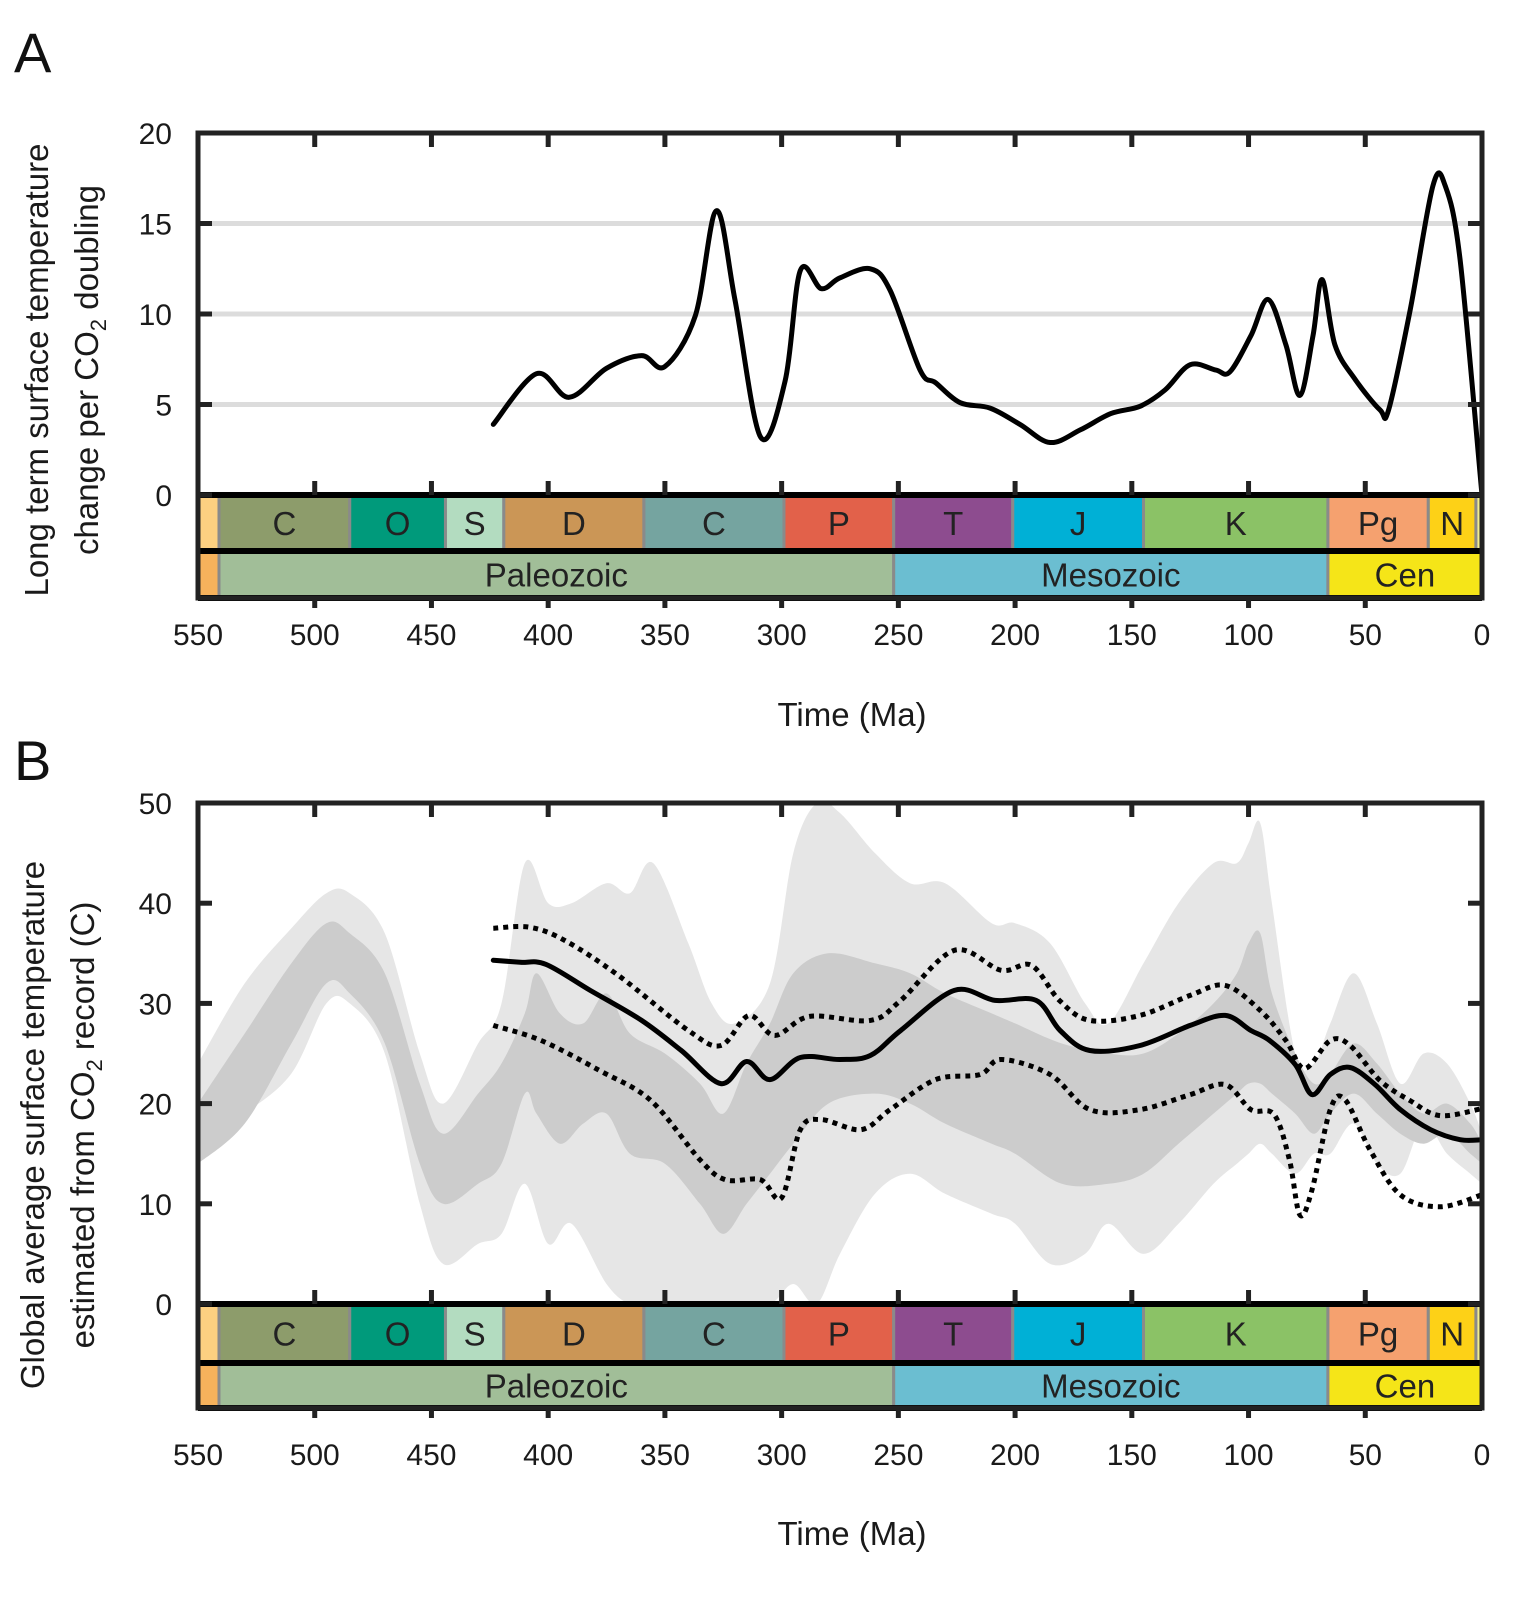  Describe the element at coordinates (86, 443) in the screenshot. I see `panel-a-ylabel-co: change per CO` at that location.